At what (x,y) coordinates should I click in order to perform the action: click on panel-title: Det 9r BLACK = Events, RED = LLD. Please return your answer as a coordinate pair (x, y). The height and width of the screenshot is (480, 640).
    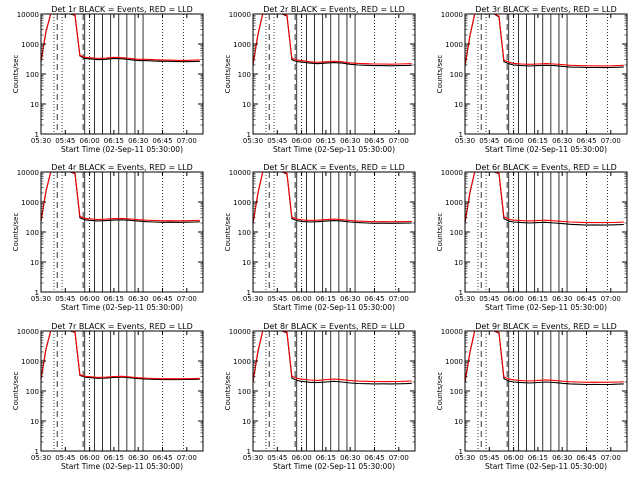
    Looking at the image, I should click on (546, 326).